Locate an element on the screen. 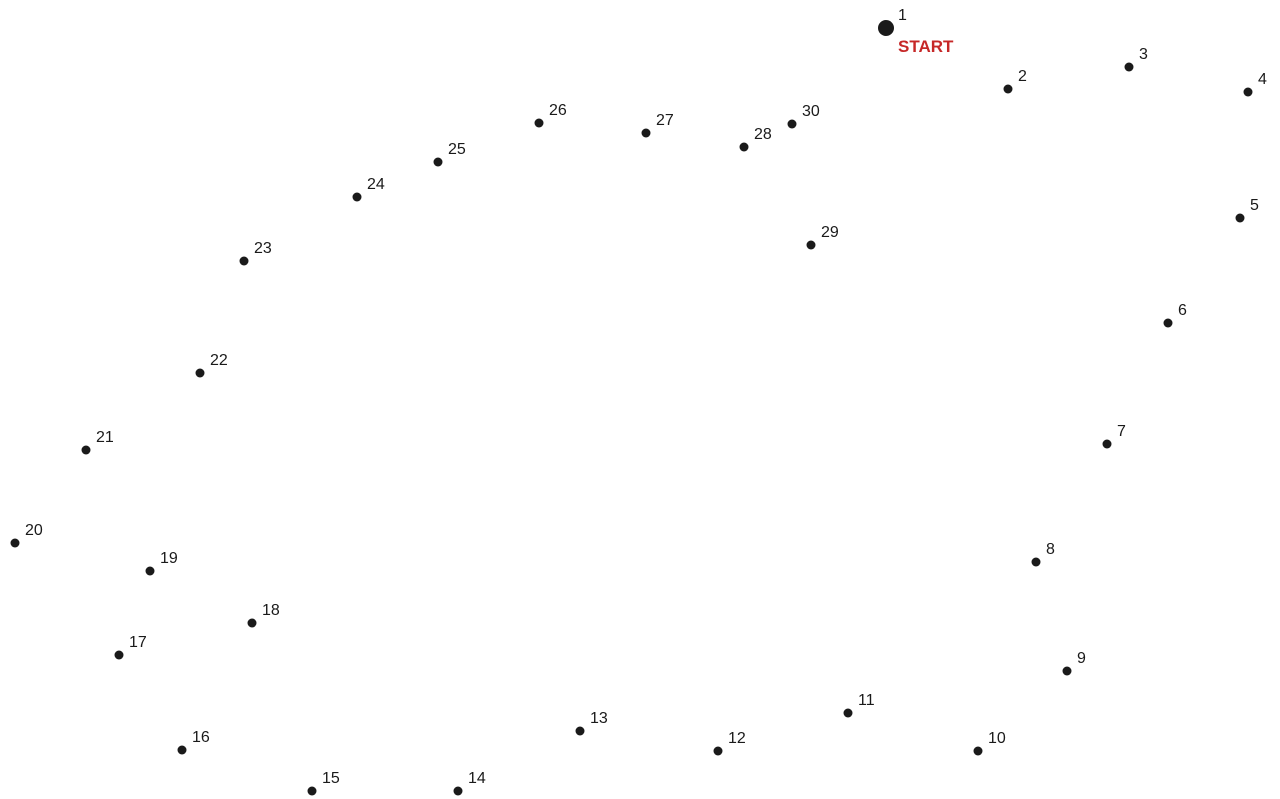 The height and width of the screenshot is (799, 1280). dot-label-17: 17 is located at coordinates (138, 642).